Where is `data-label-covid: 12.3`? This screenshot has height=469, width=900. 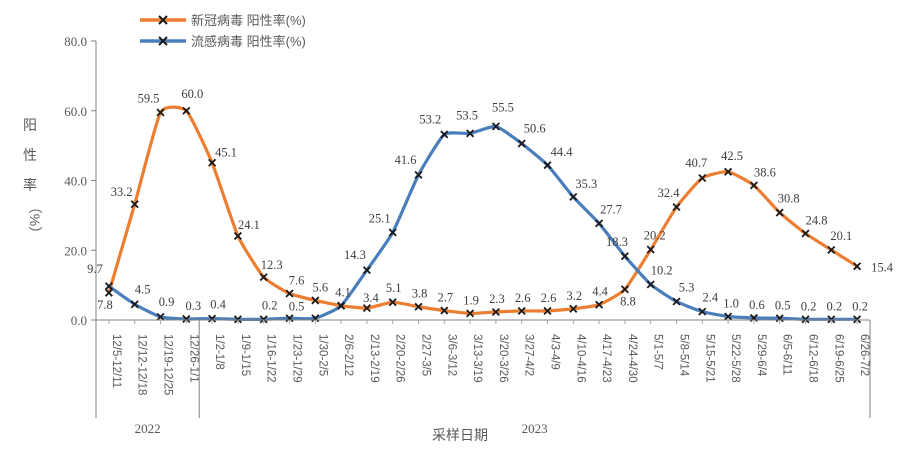 data-label-covid: 12.3 is located at coordinates (272, 265).